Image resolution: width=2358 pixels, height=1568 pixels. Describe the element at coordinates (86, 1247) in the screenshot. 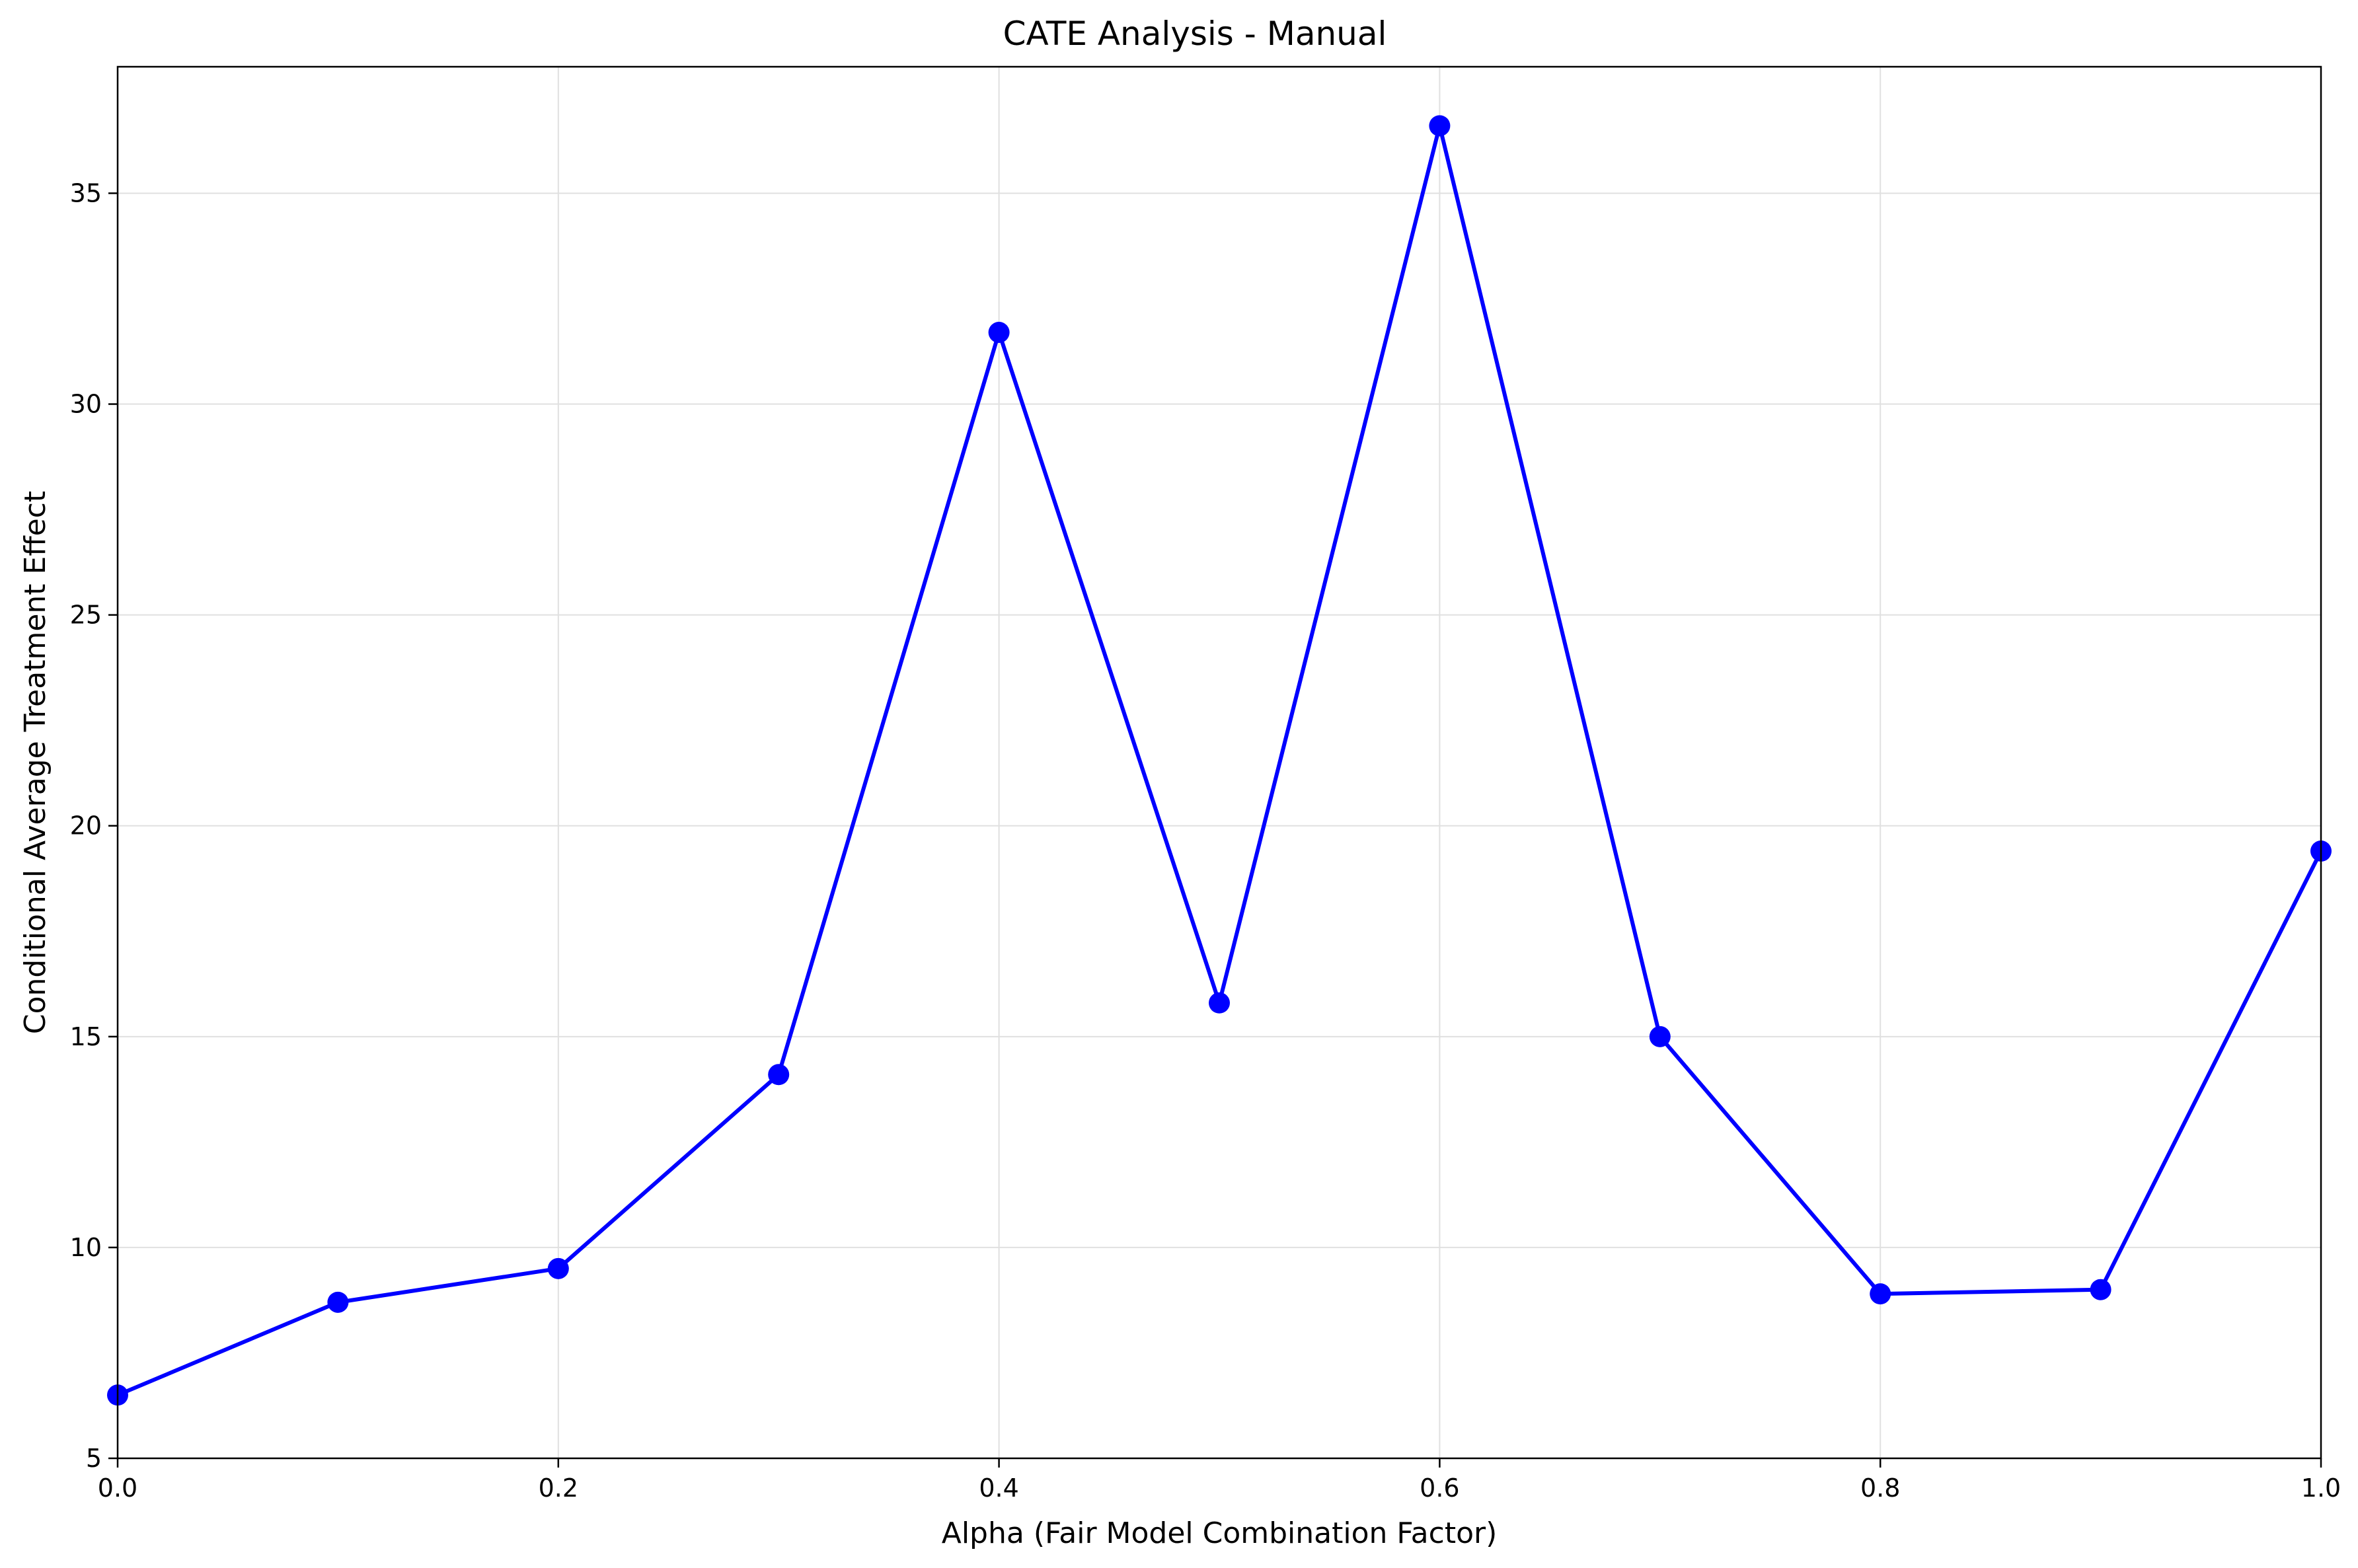

I see `y-tick-label: 10` at that location.